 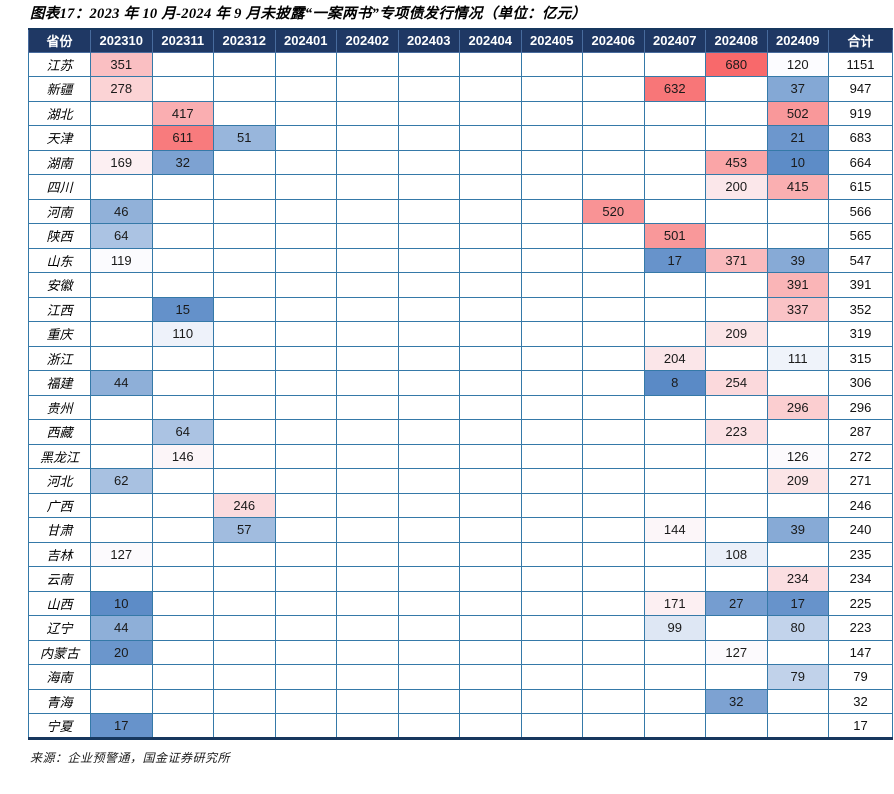 I want to click on table-row: 福建 44 8 254 306, so click(x=460, y=383).